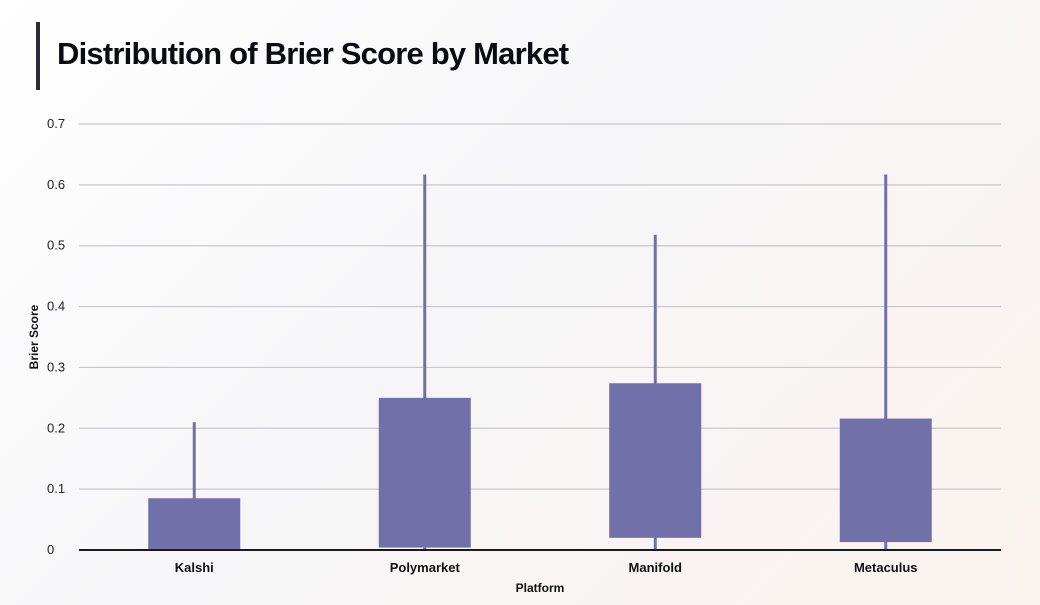 Image resolution: width=1040 pixels, height=605 pixels. Describe the element at coordinates (38, 56) in the screenshot. I see `title-accent-bar` at that location.